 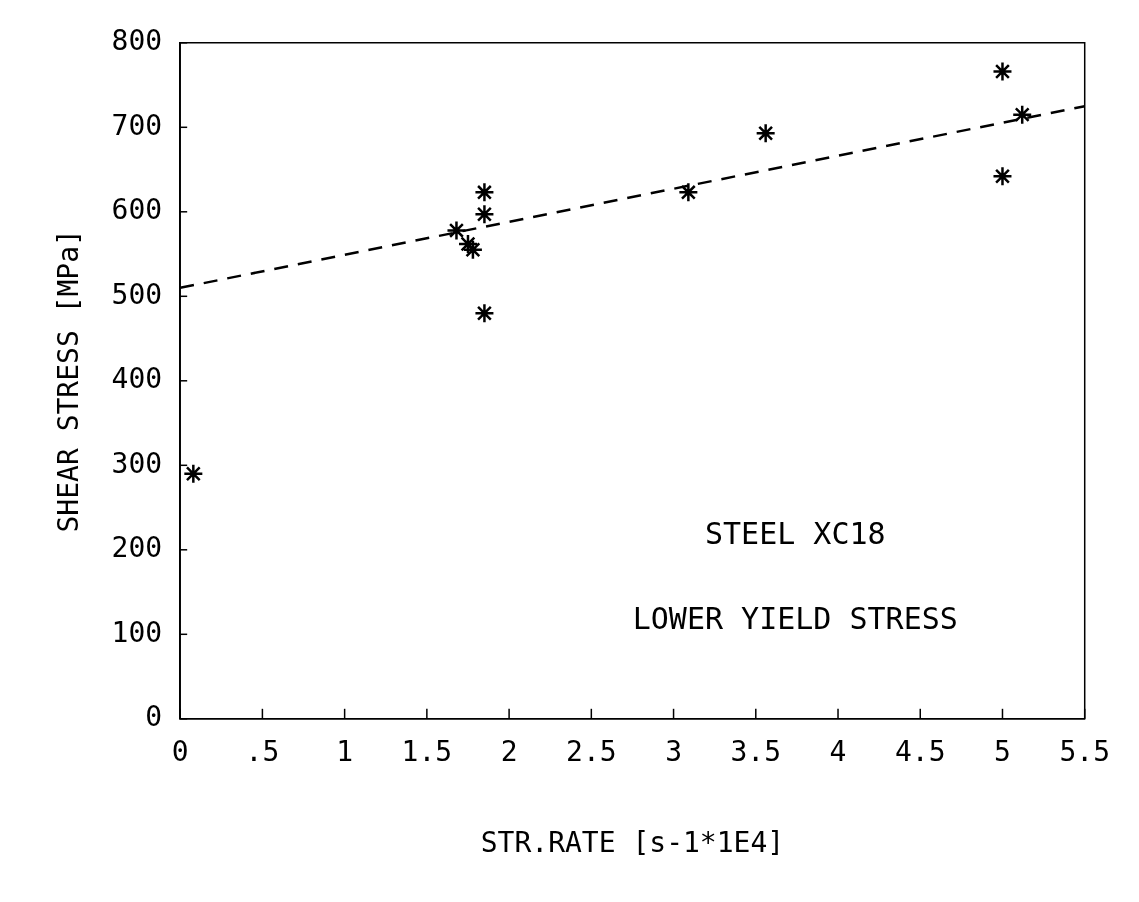 What do you see at coordinates (795, 618) in the screenshot?
I see `annotation: LOWER YIELD STRESS` at bounding box center [795, 618].